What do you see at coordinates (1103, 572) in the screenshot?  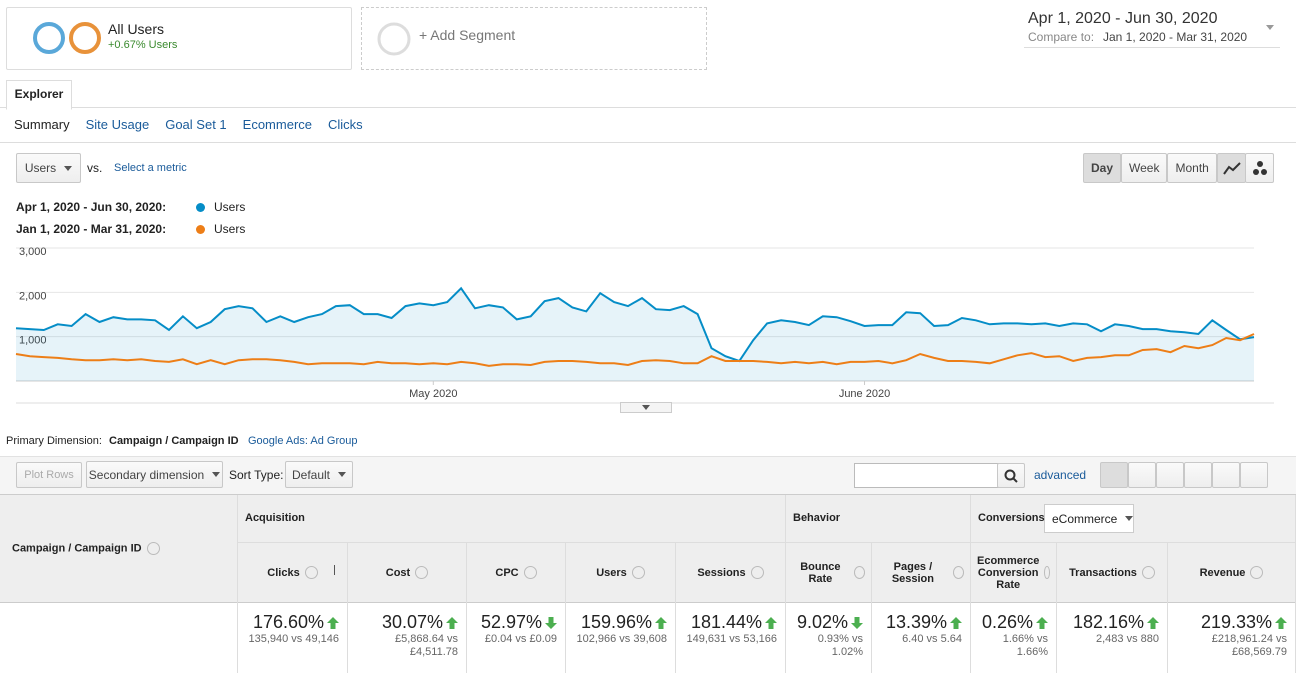 I see `column-name: Transactions` at bounding box center [1103, 572].